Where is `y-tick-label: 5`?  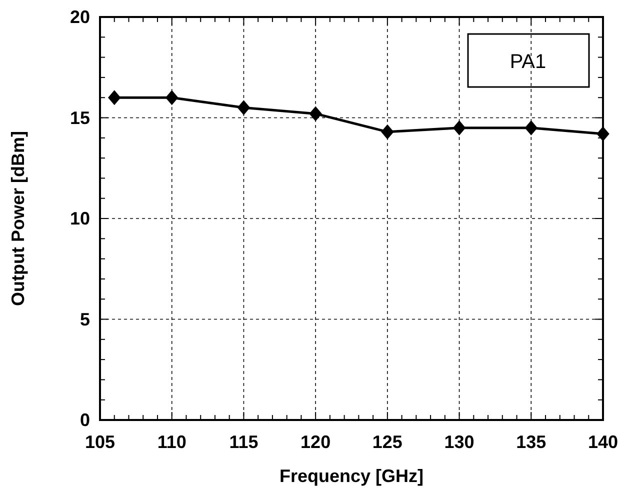
y-tick-label: 5 is located at coordinates (85, 319).